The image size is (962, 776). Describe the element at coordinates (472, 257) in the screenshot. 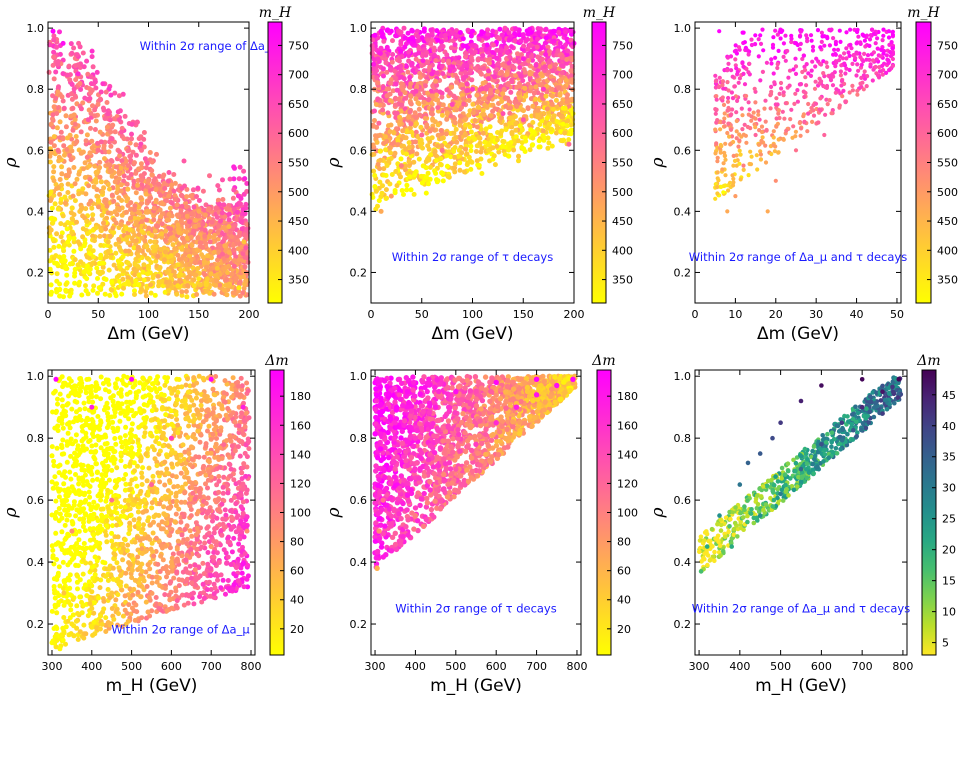

I see `annotation: Within 2σ range of τ decays` at that location.